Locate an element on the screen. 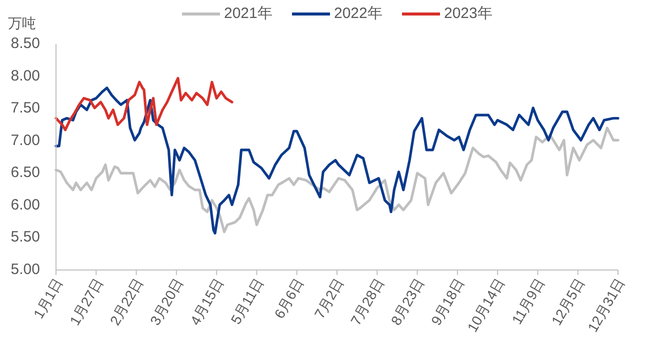 The image size is (660, 346). y-tick-label: 7.50 is located at coordinates (25, 108).